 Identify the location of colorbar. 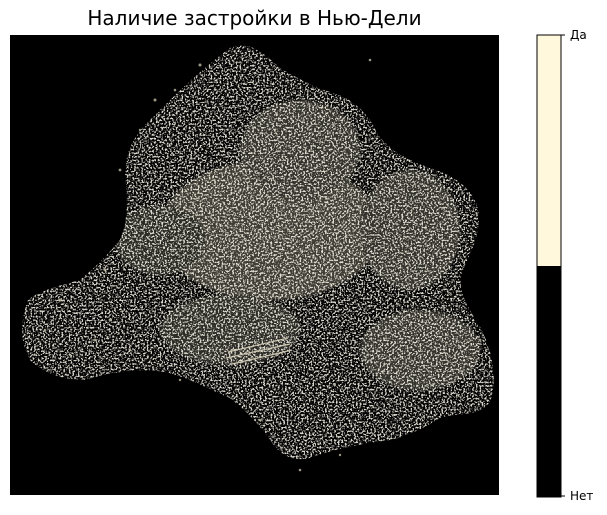
(550, 266).